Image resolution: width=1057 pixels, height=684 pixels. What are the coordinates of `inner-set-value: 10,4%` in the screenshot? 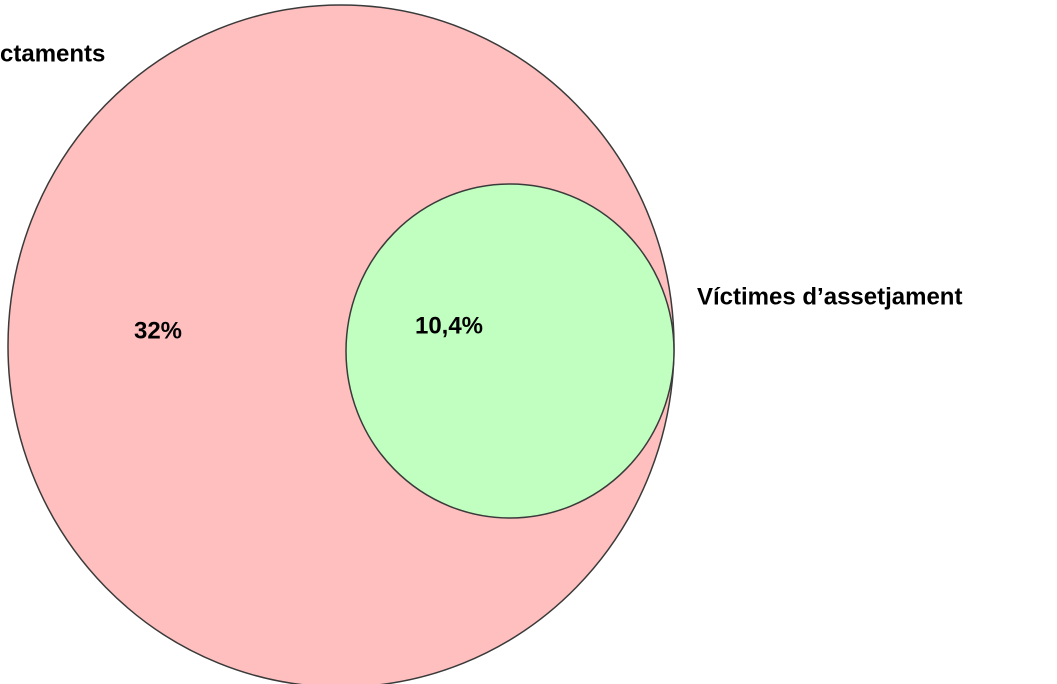 It's located at (449, 325).